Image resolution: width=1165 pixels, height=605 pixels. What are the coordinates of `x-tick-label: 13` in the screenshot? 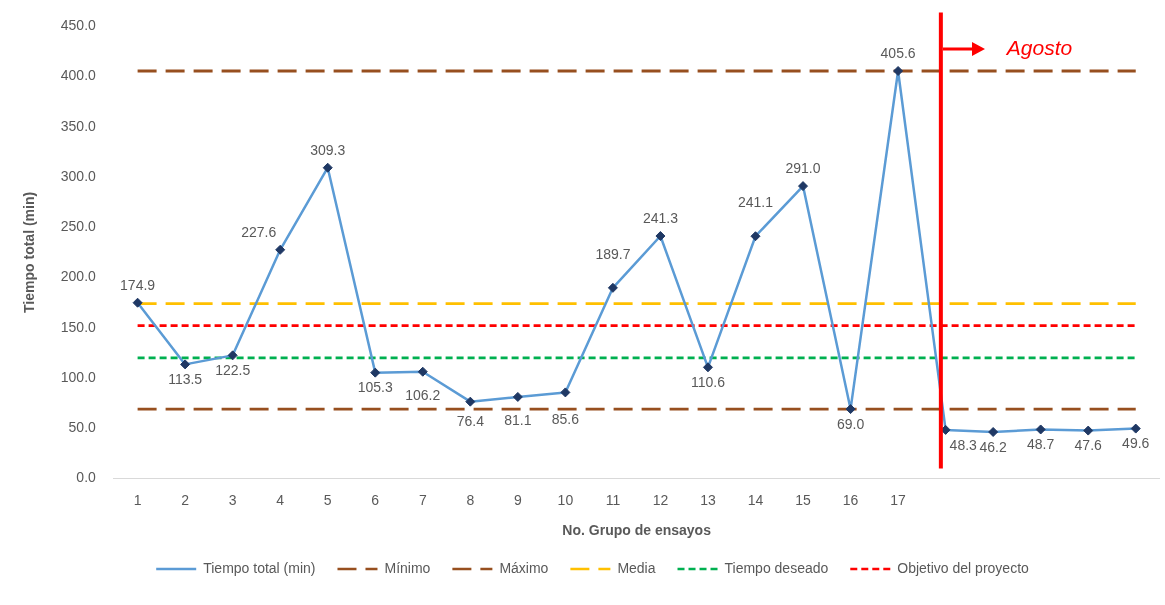 It's located at (708, 499).